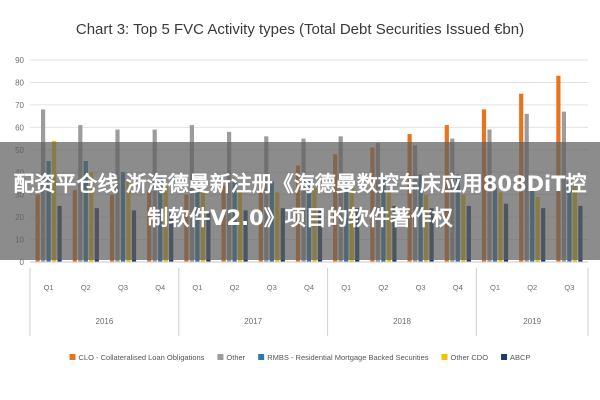 Image resolution: width=600 pixels, height=400 pixels. I want to click on y-tick-label: 0, so click(22, 262).